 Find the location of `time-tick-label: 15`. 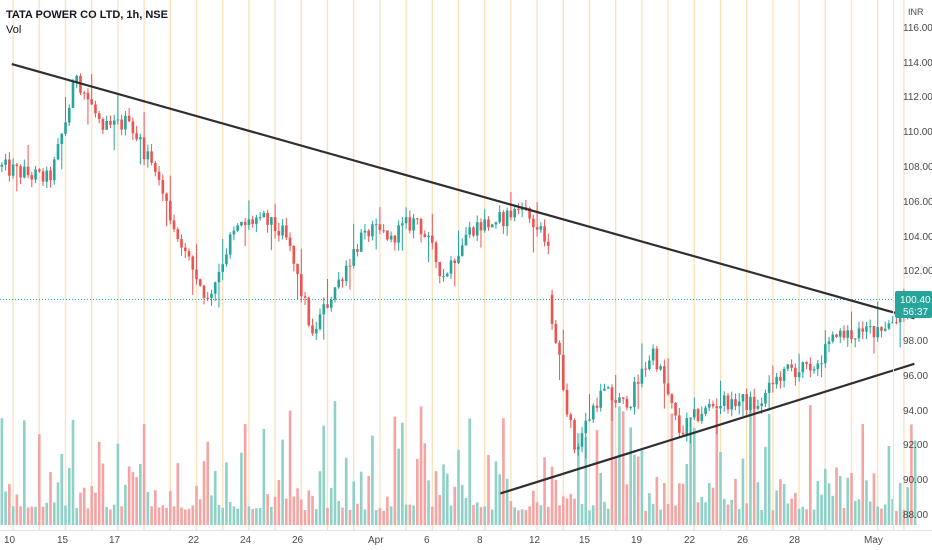

time-tick-label: 15 is located at coordinates (585, 540).